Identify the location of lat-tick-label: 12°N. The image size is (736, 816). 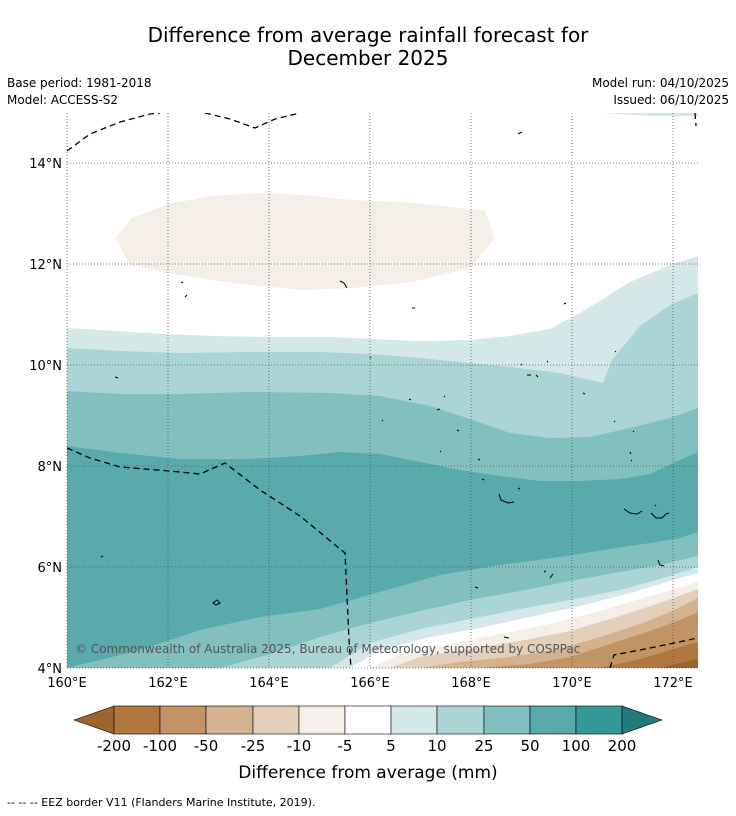
(45, 265).